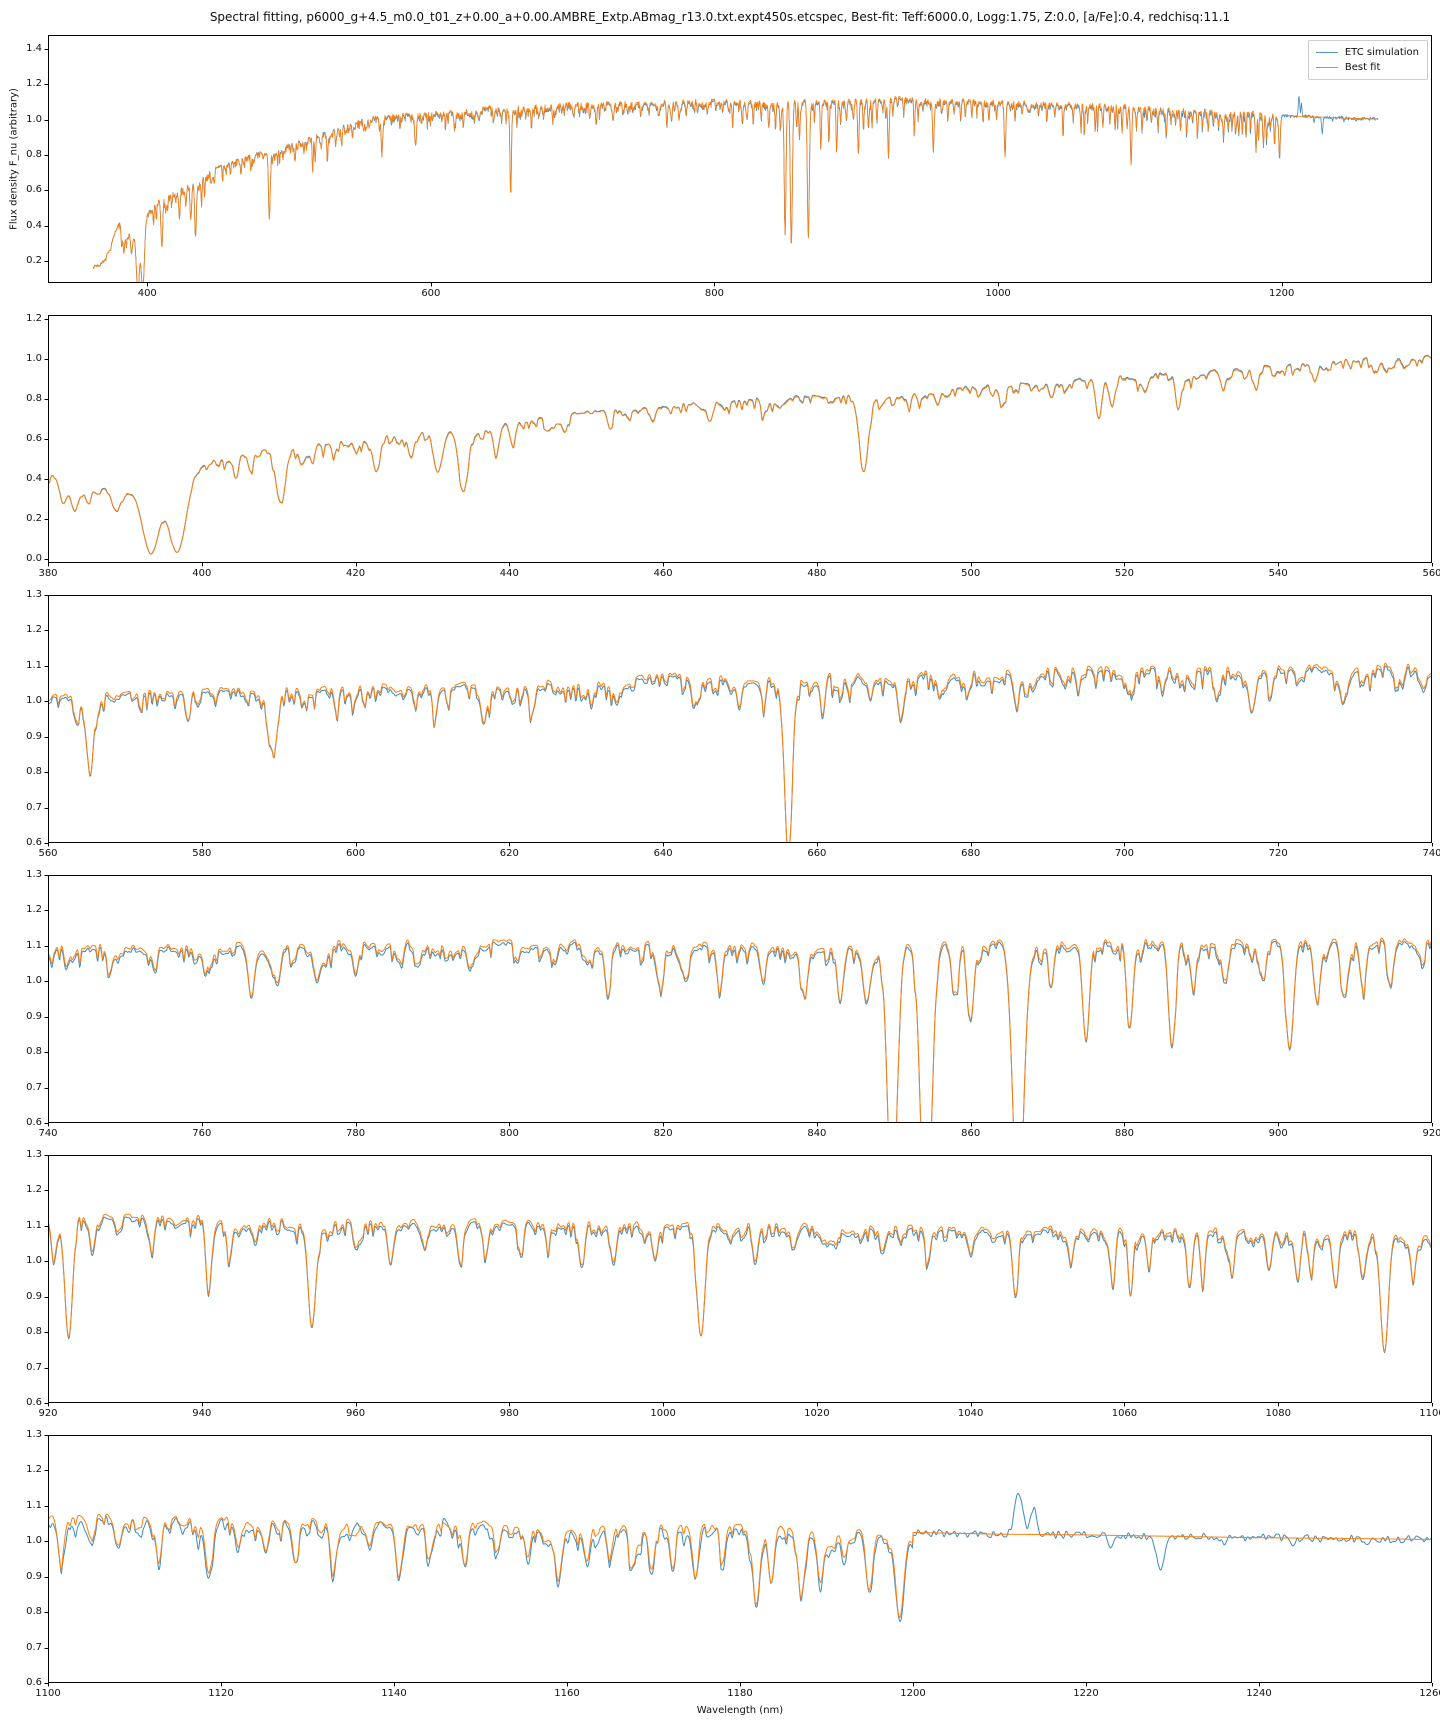 The height and width of the screenshot is (1728, 1440). What do you see at coordinates (663, 573) in the screenshot?
I see `x-tick-label: 460` at bounding box center [663, 573].